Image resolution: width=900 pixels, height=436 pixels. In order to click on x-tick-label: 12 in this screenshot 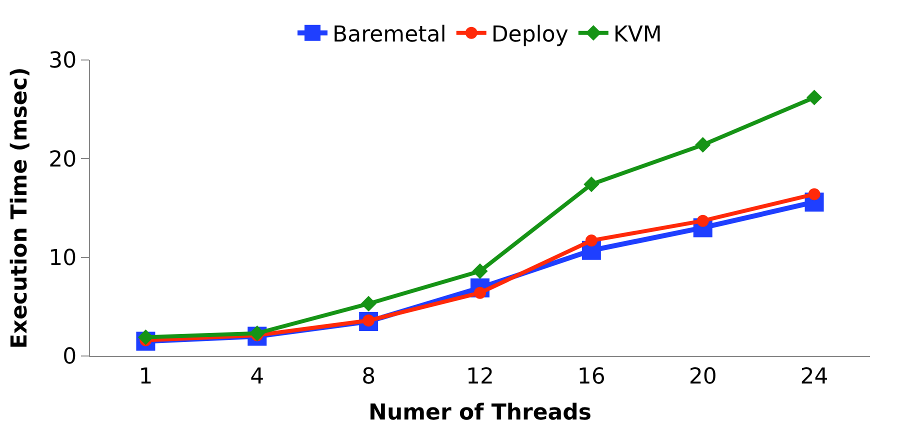, I will do `click(480, 377)`.